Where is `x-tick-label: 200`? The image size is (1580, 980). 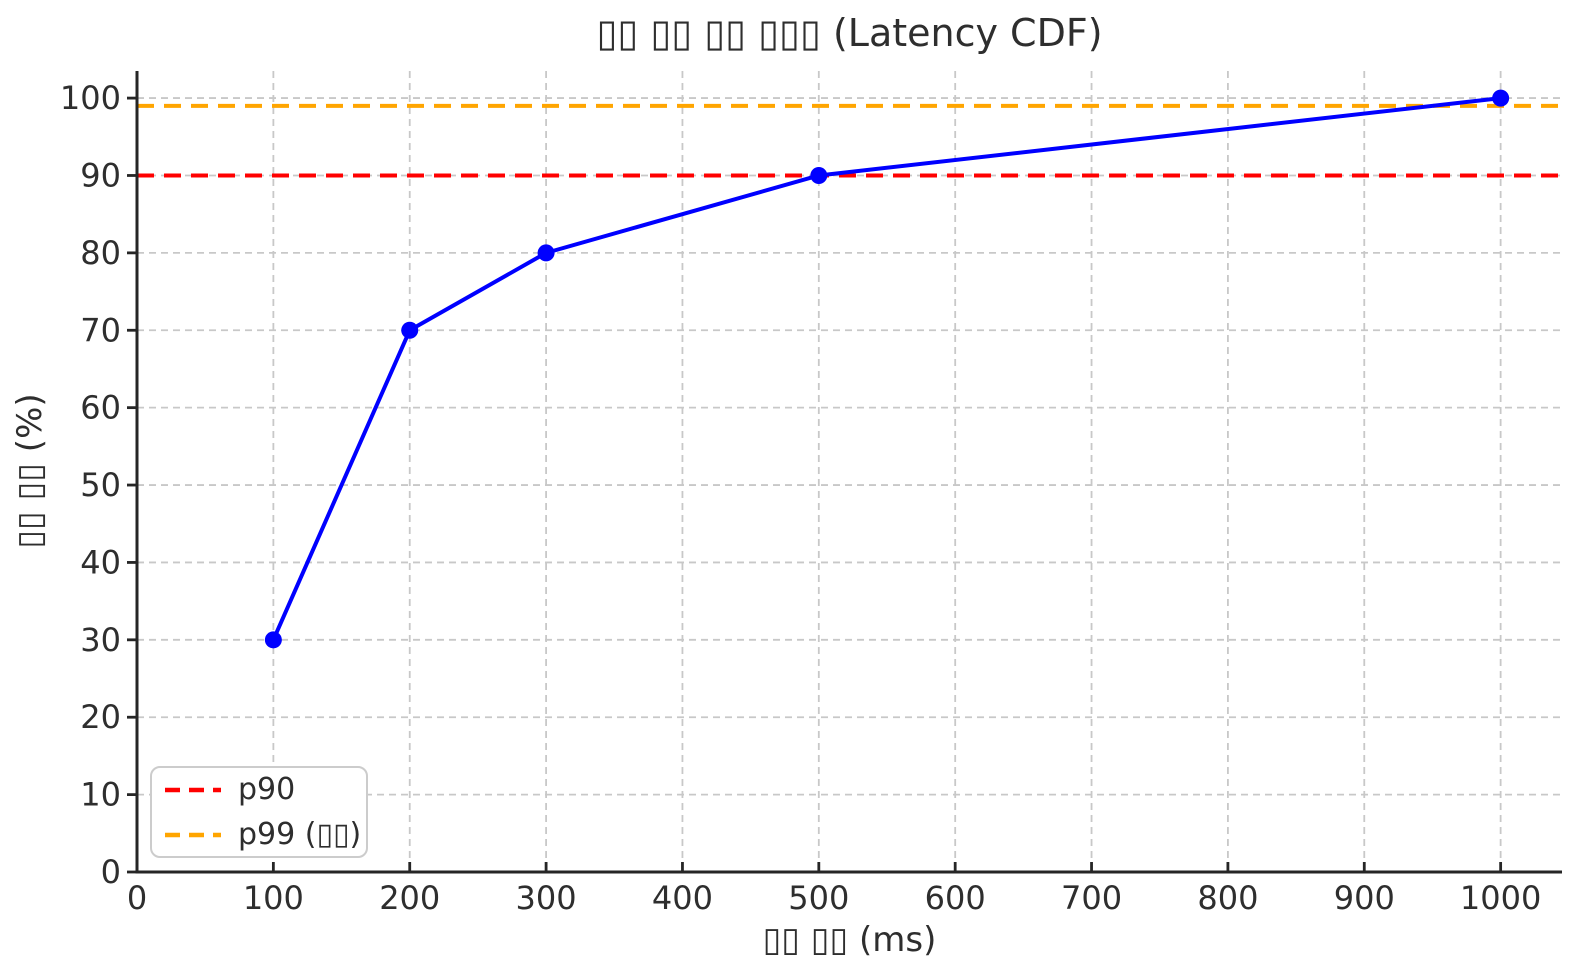
x-tick-label: 200 is located at coordinates (409, 898).